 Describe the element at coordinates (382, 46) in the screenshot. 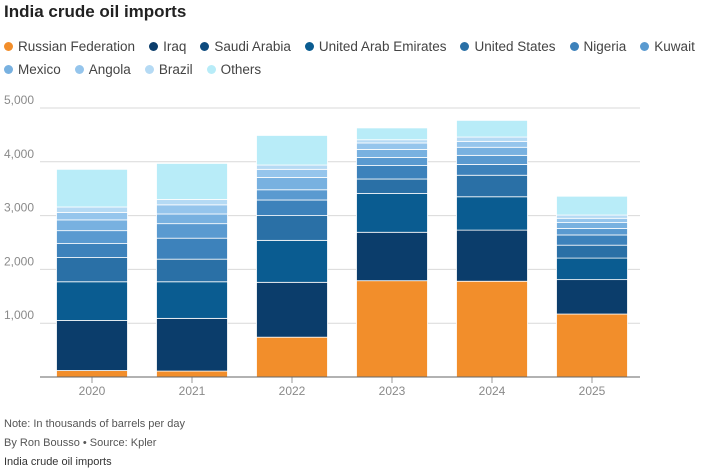

I see `legend-label: United Arab Emirates` at that location.